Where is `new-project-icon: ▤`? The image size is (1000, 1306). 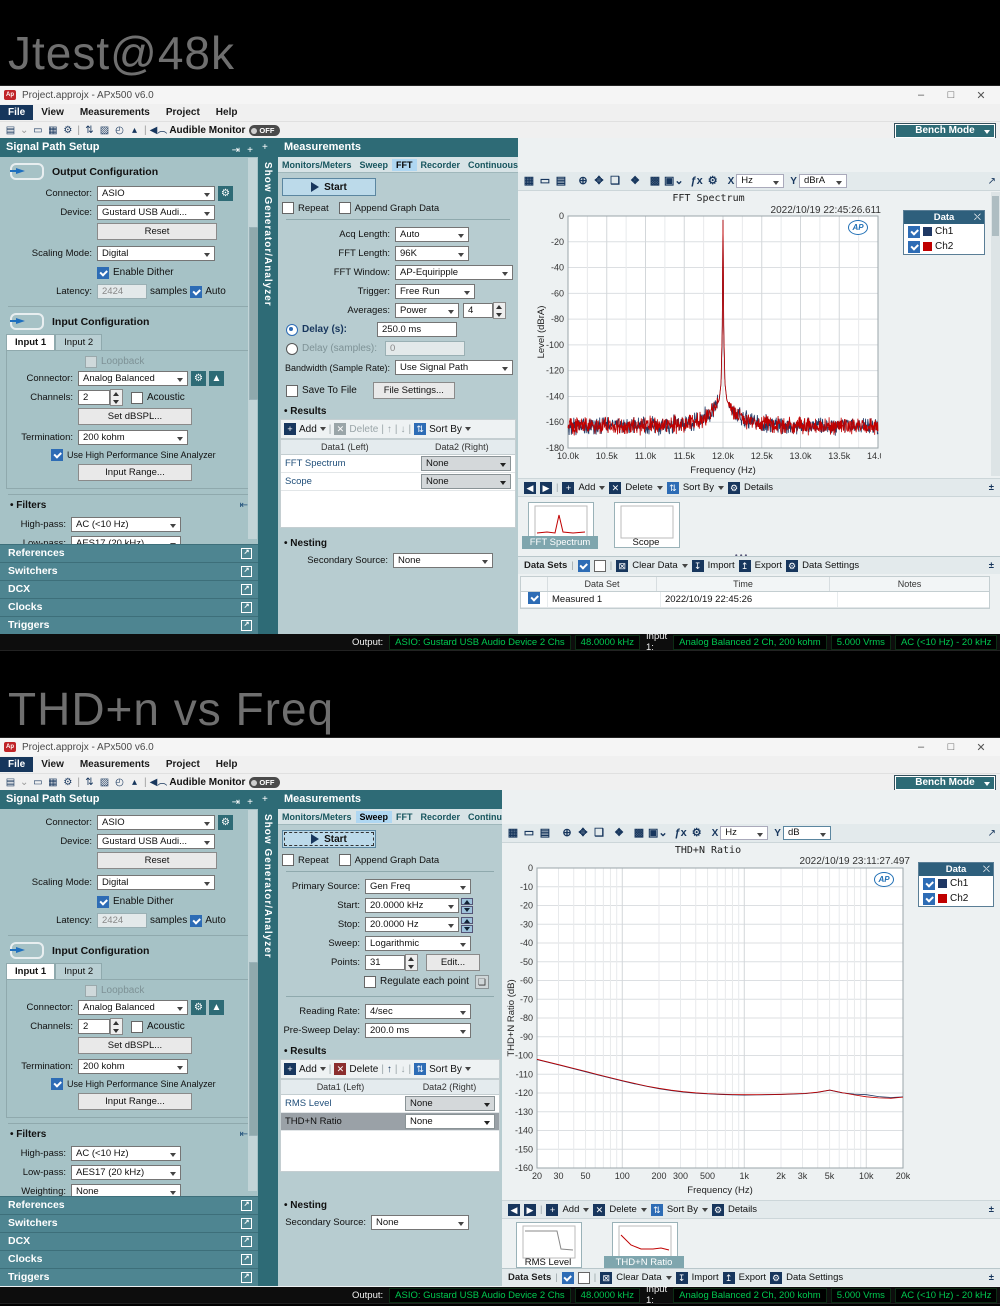
new-project-icon: ▤ is located at coordinates (10, 782).